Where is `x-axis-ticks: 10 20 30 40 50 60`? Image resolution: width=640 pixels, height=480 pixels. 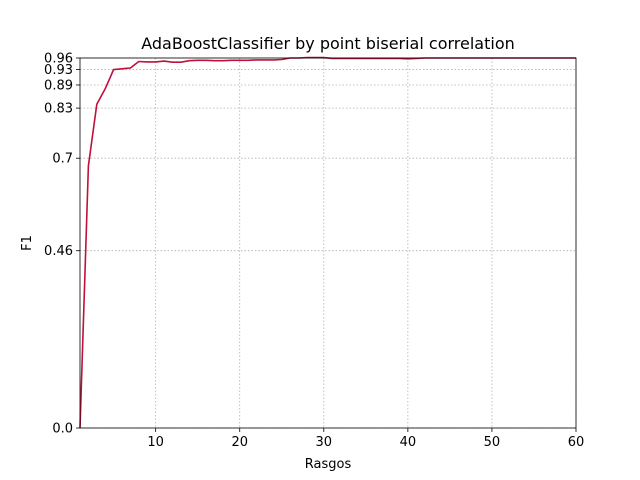
x-axis-ticks: 10 20 30 40 50 60 is located at coordinates (365, 439).